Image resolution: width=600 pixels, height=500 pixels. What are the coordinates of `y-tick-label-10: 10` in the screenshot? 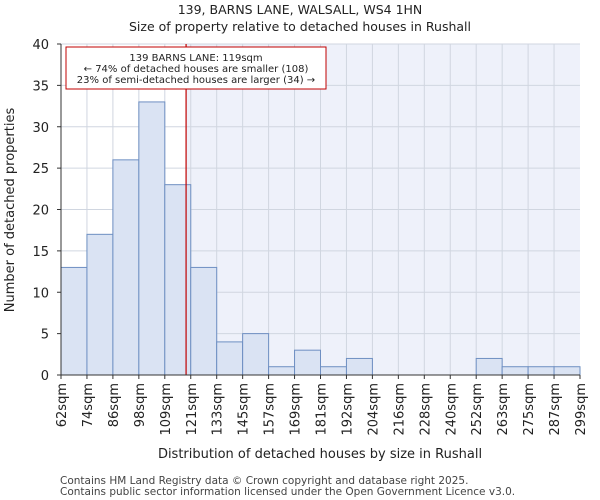 It's located at (40, 293).